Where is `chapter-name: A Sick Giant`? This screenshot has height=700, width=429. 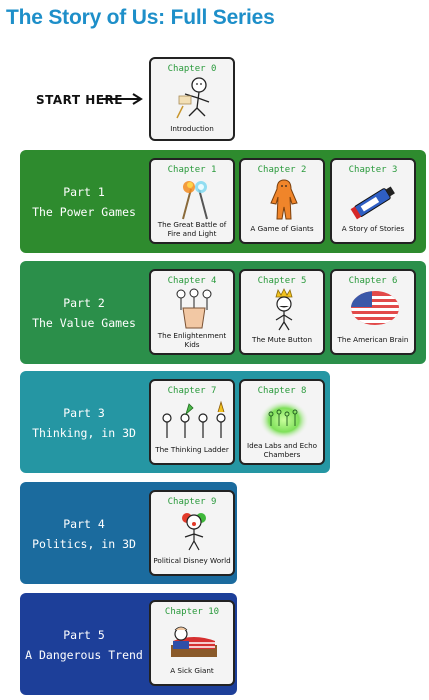
chapter-name: A Sick Giant is located at coordinates (192, 670).